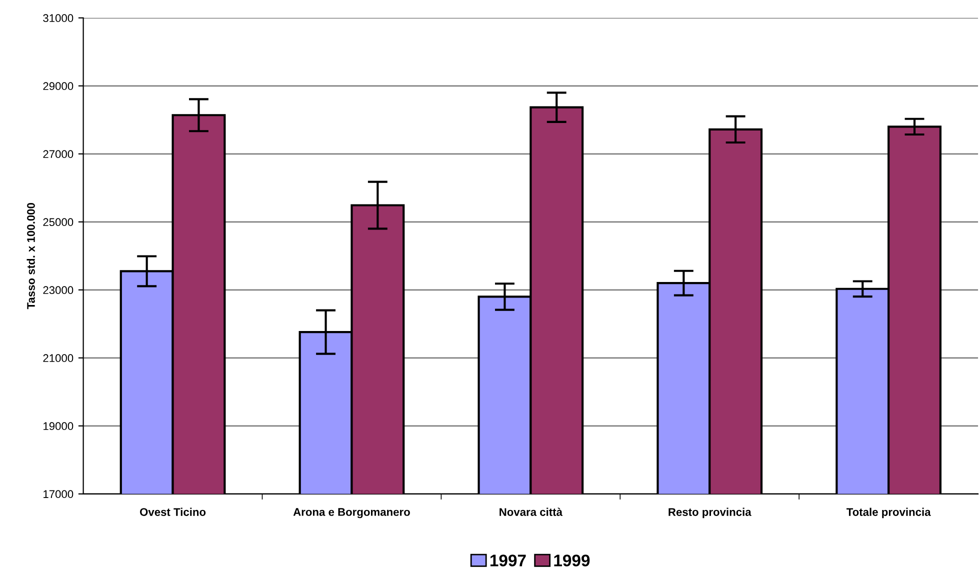 The width and height of the screenshot is (980, 577). Describe the element at coordinates (58, 86) in the screenshot. I see `y-tick-label: 29000` at that location.